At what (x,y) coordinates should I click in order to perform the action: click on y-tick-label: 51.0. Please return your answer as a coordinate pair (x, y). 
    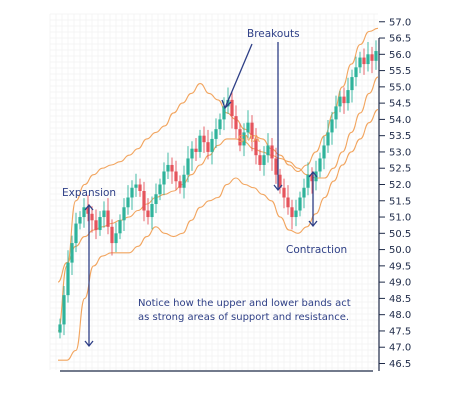
    Looking at the image, I should click on (400, 218).